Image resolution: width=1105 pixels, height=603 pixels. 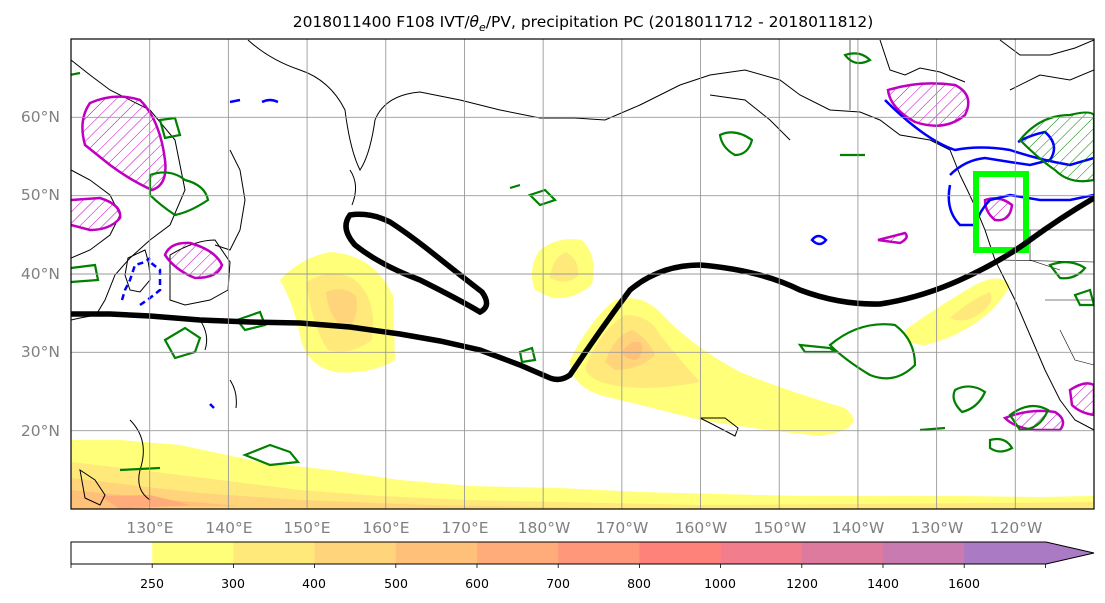 I want to click on lat-label: 50°N, so click(x=40, y=195).